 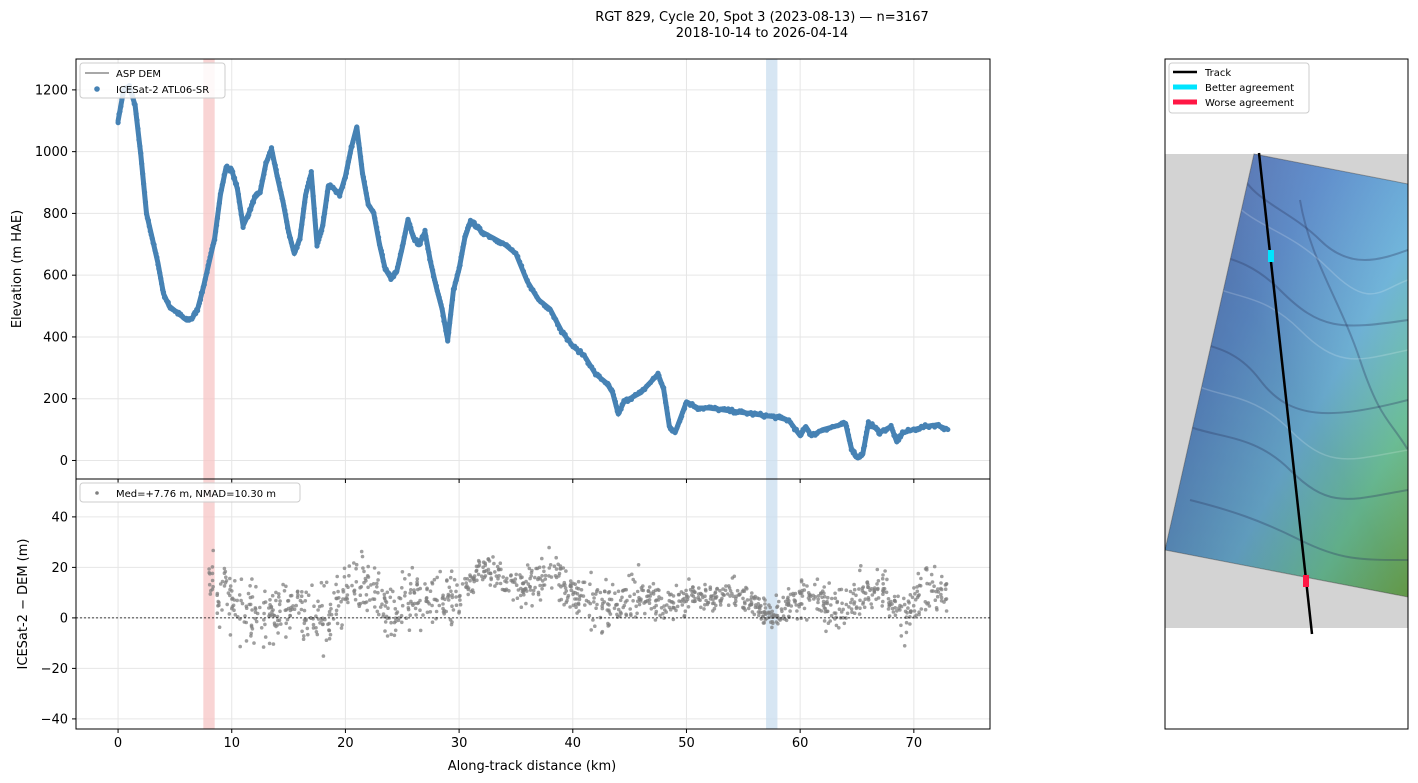 I want to click on residual-y-tick-label: 40, so click(x=59, y=517).